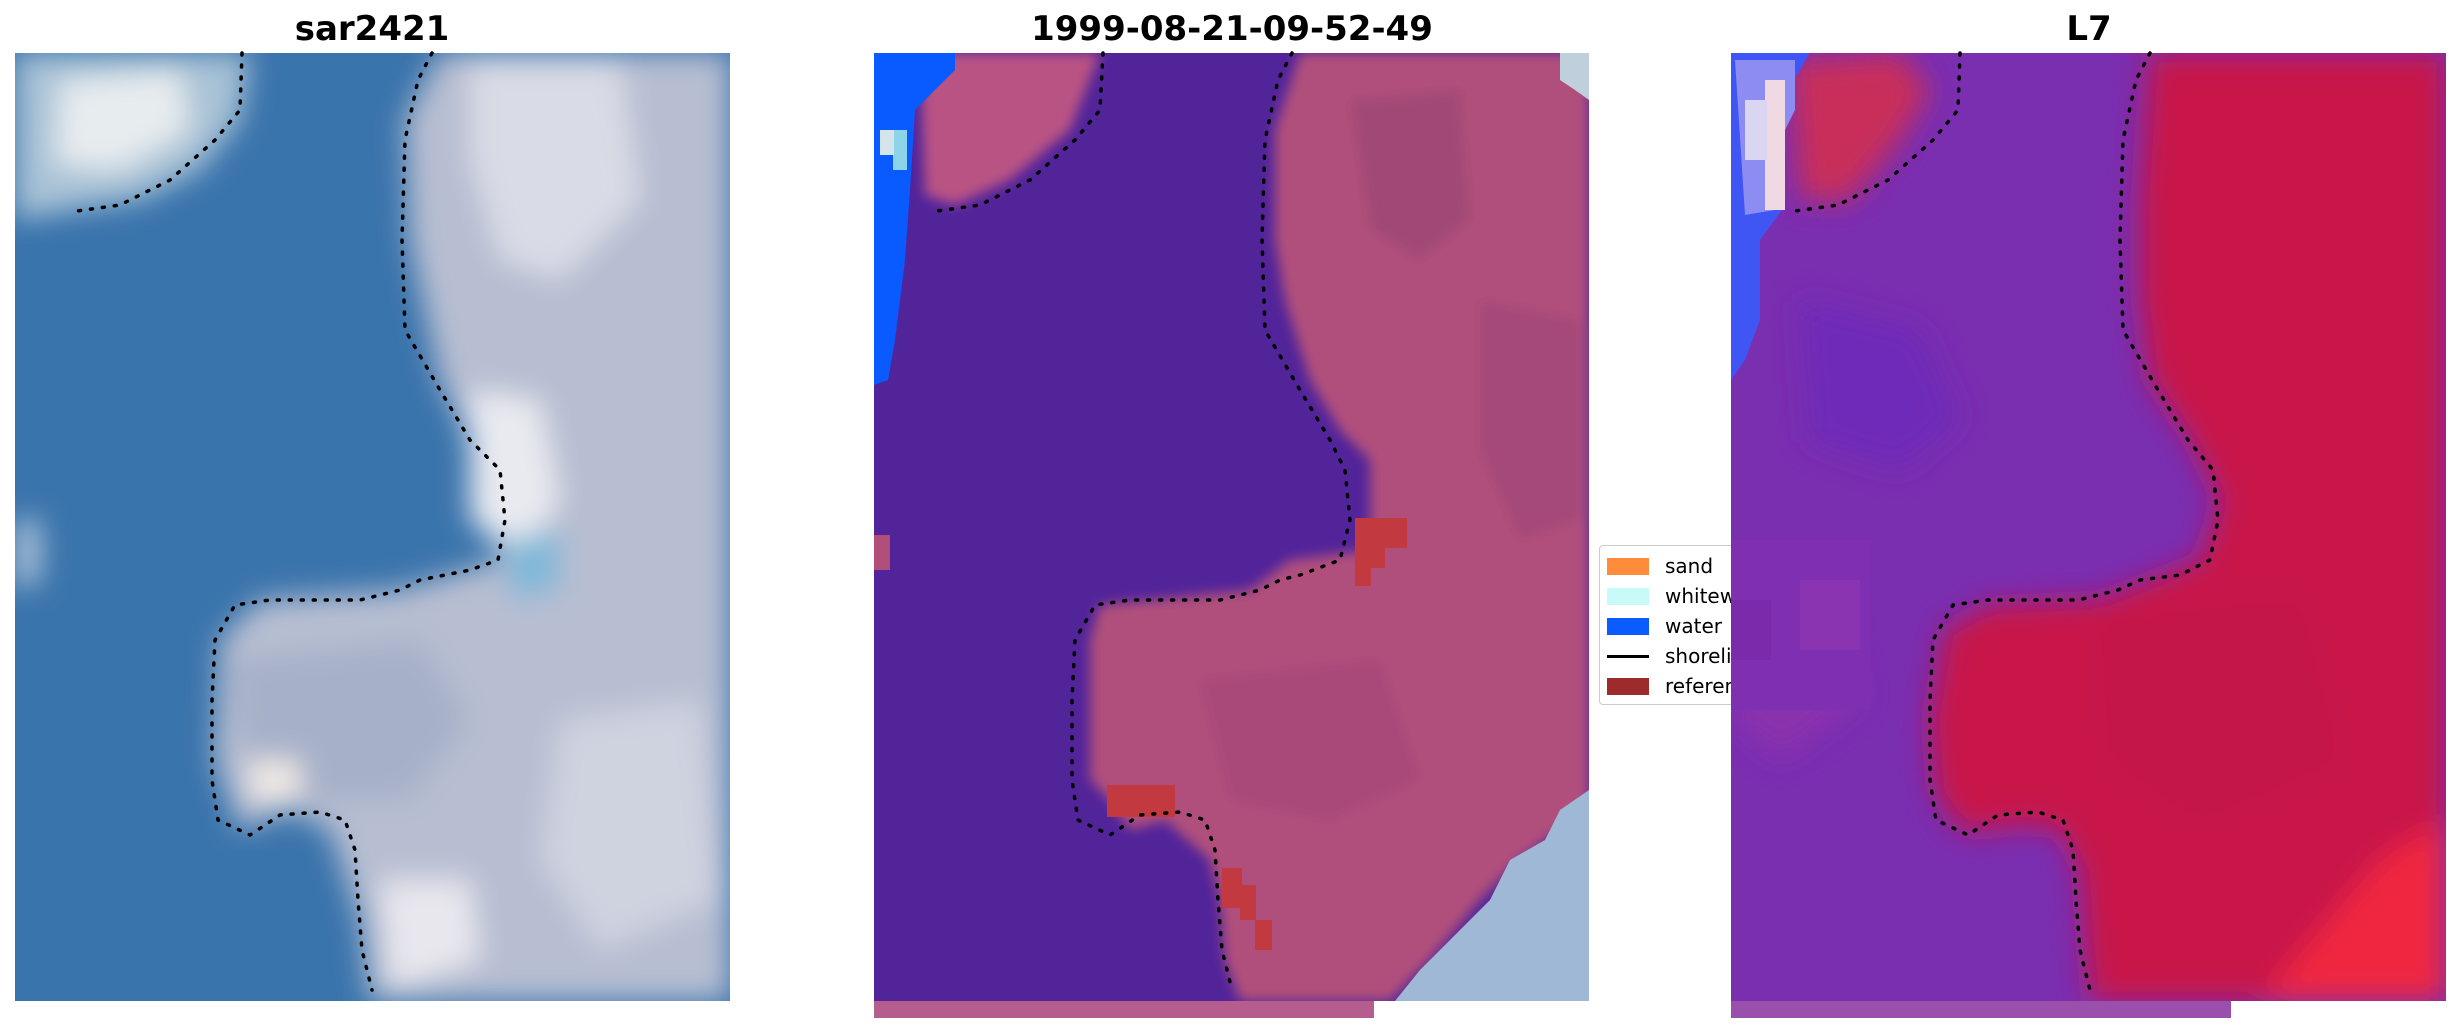 Image resolution: width=2460 pixels, height=1032 pixels. I want to click on index-bottom-strip, so click(1981, 1009).